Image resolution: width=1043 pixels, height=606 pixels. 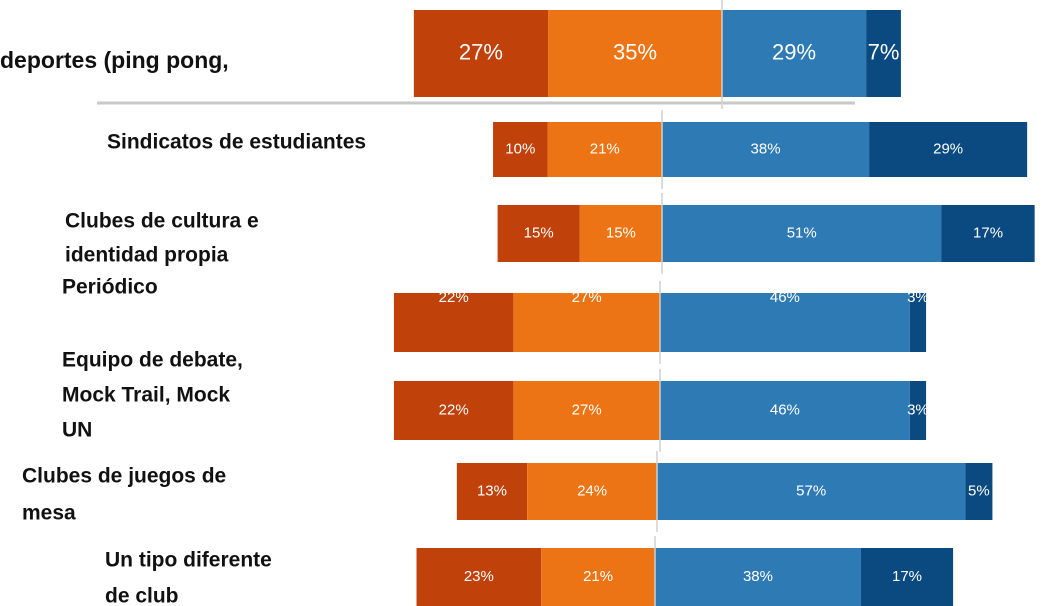 I want to click on category-label: Mock Trail, Mock, so click(x=146, y=395).